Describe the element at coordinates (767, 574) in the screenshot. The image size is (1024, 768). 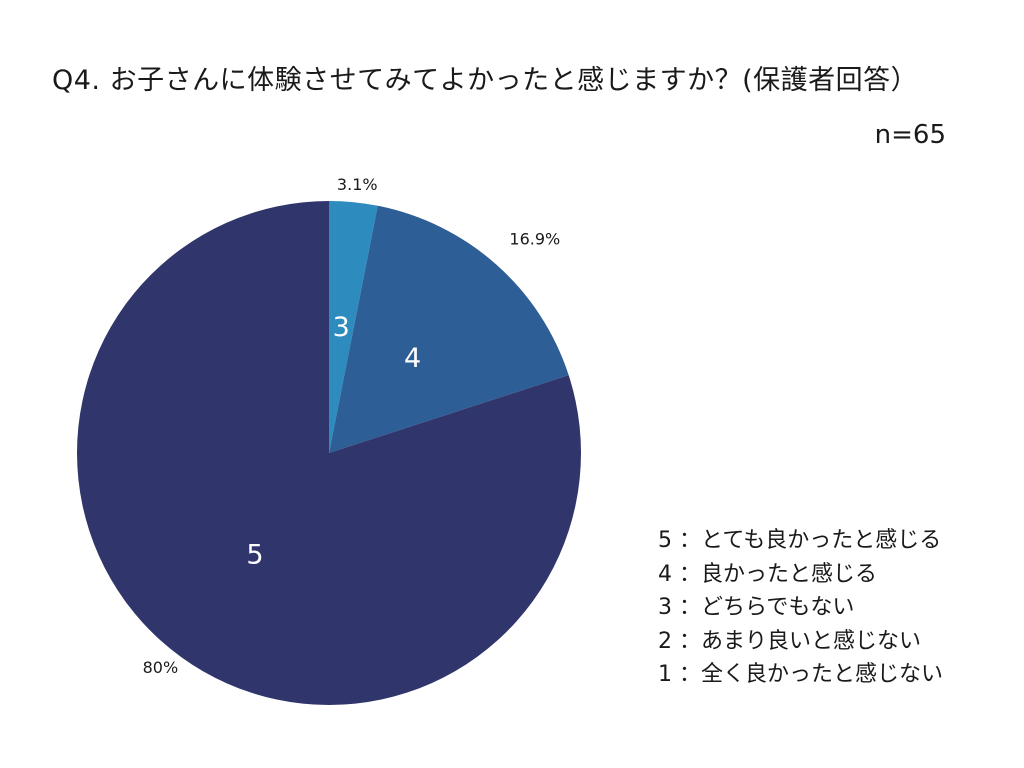
I see `legend-item-4: 4 ：良かったと感じる` at that location.